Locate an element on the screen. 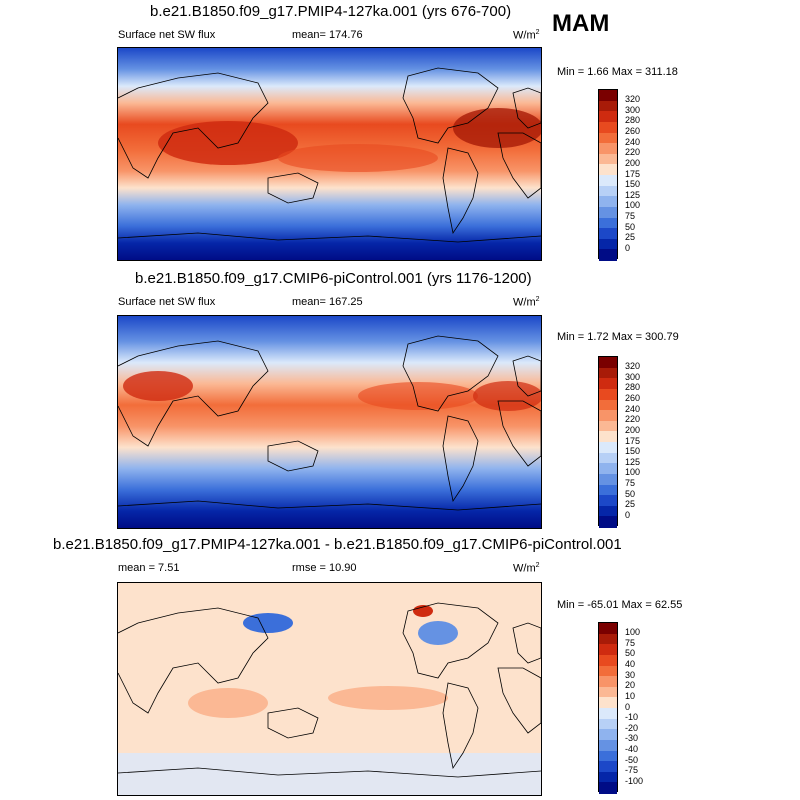  colorbar-tick-label: 40 is located at coordinates (630, 664).